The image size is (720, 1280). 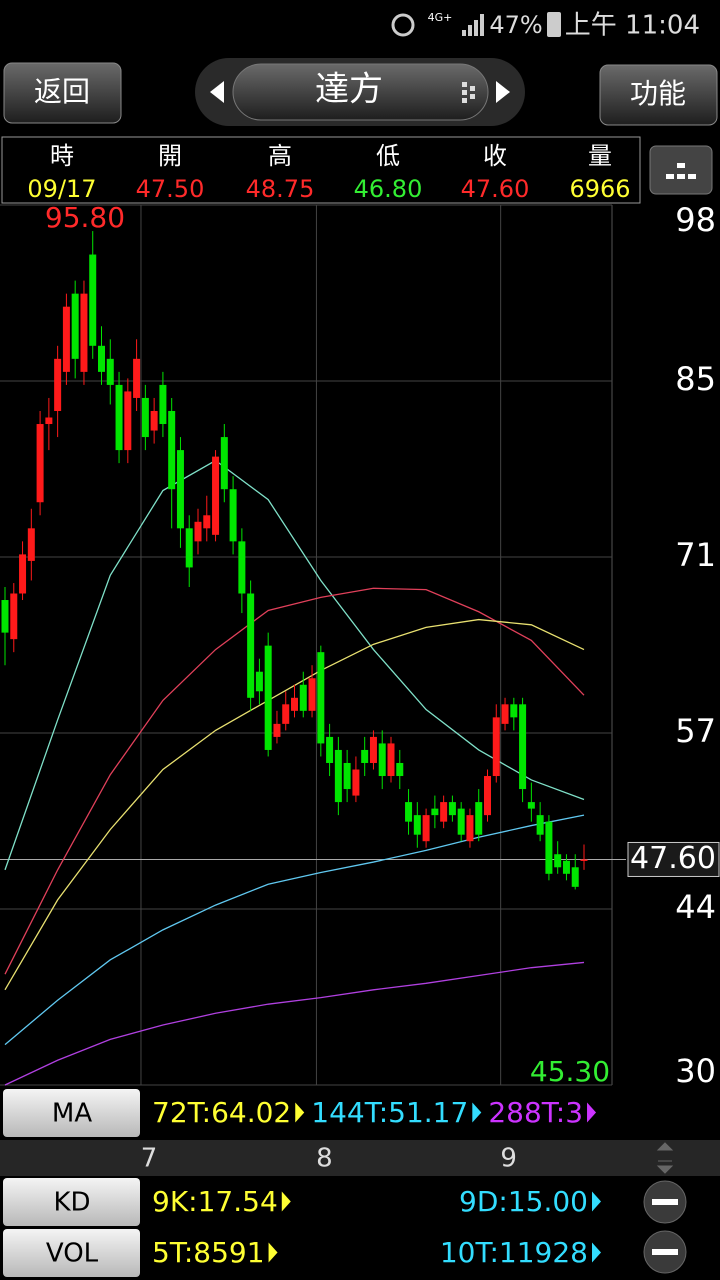 I want to click on network: 4G+, so click(x=440, y=17).